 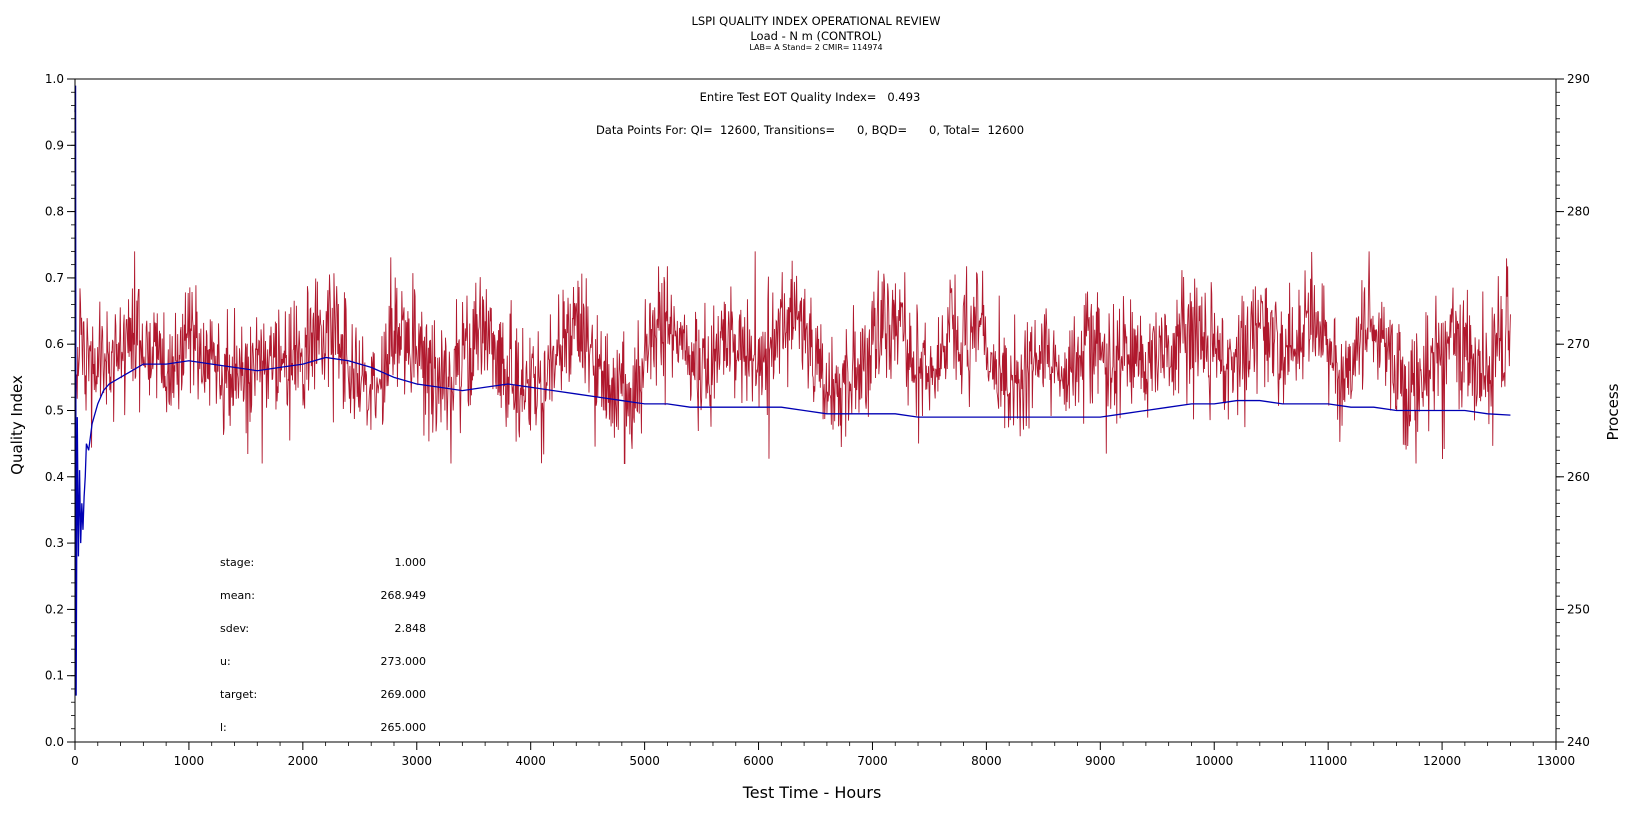 What do you see at coordinates (810, 97) in the screenshot?
I see `eot-quality-annotation: Entire Test EOT Quality Index= 0.493` at bounding box center [810, 97].